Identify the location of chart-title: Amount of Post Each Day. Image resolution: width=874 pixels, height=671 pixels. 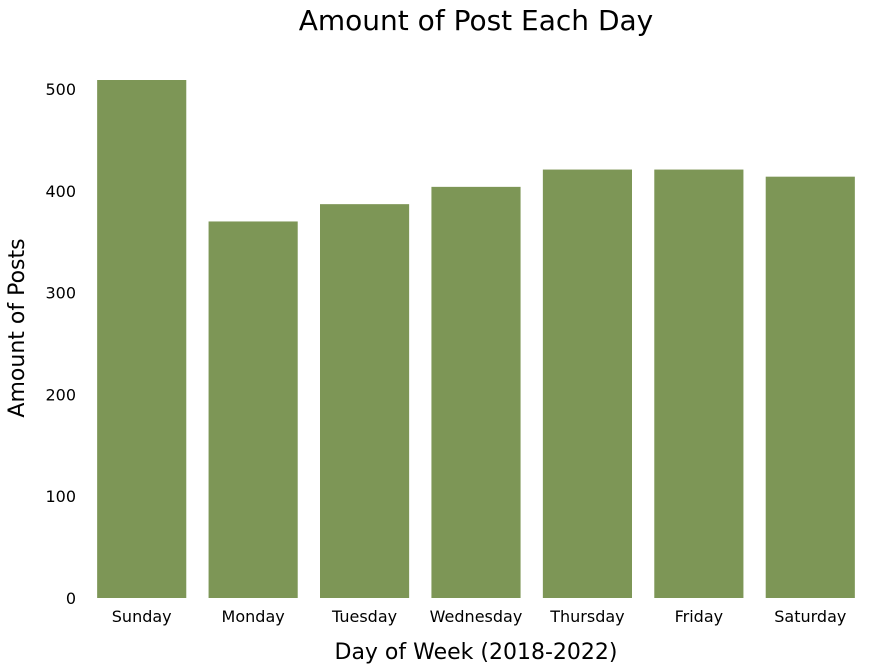
(476, 20).